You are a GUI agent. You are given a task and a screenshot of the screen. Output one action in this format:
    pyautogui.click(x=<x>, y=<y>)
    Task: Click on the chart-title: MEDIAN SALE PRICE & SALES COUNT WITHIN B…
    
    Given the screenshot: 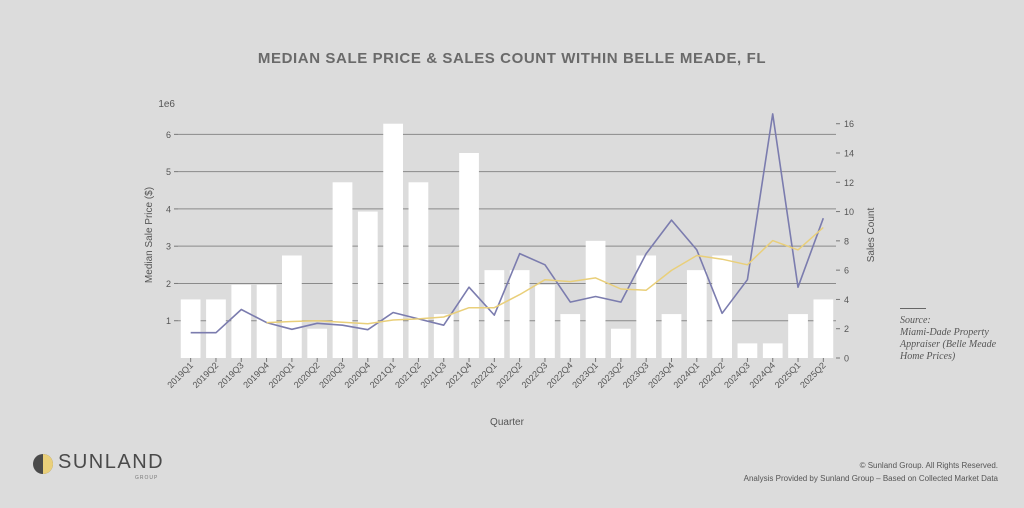 What is the action you would take?
    pyautogui.click(x=512, y=58)
    